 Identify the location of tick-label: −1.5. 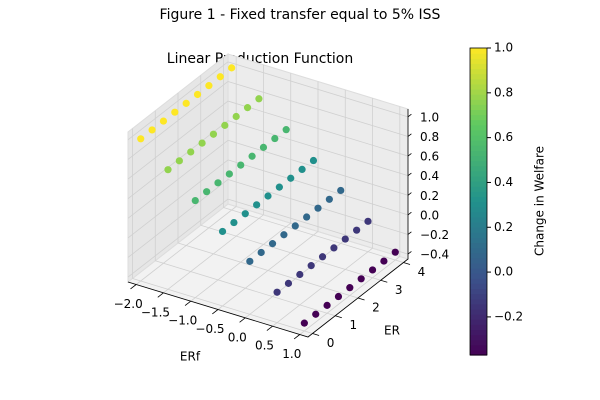
(155, 312).